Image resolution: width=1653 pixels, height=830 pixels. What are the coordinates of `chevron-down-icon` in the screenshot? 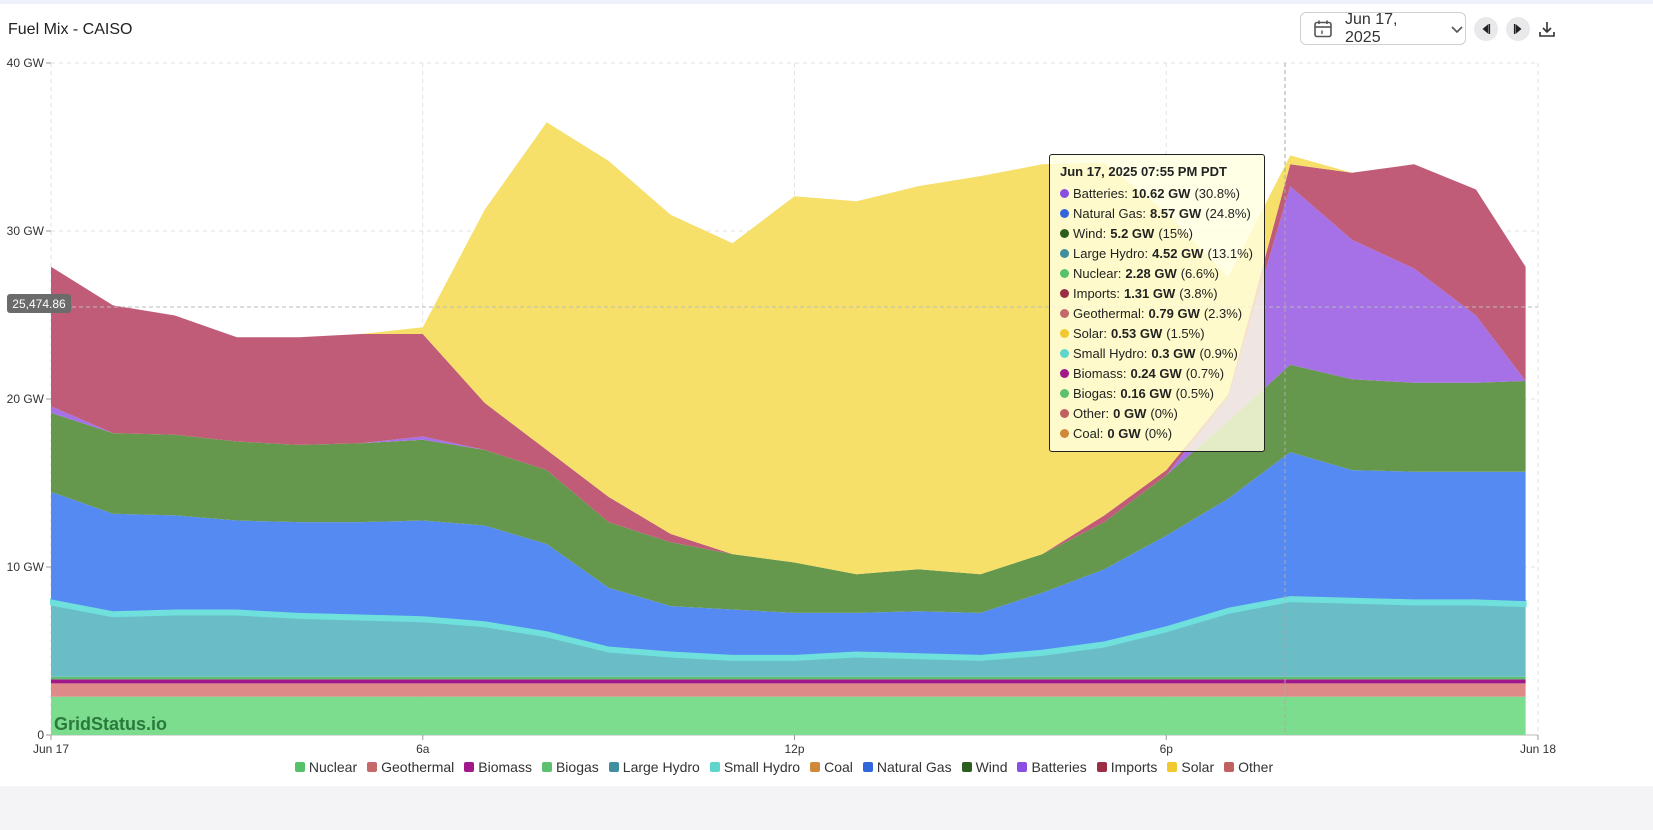 It's located at (1457, 29).